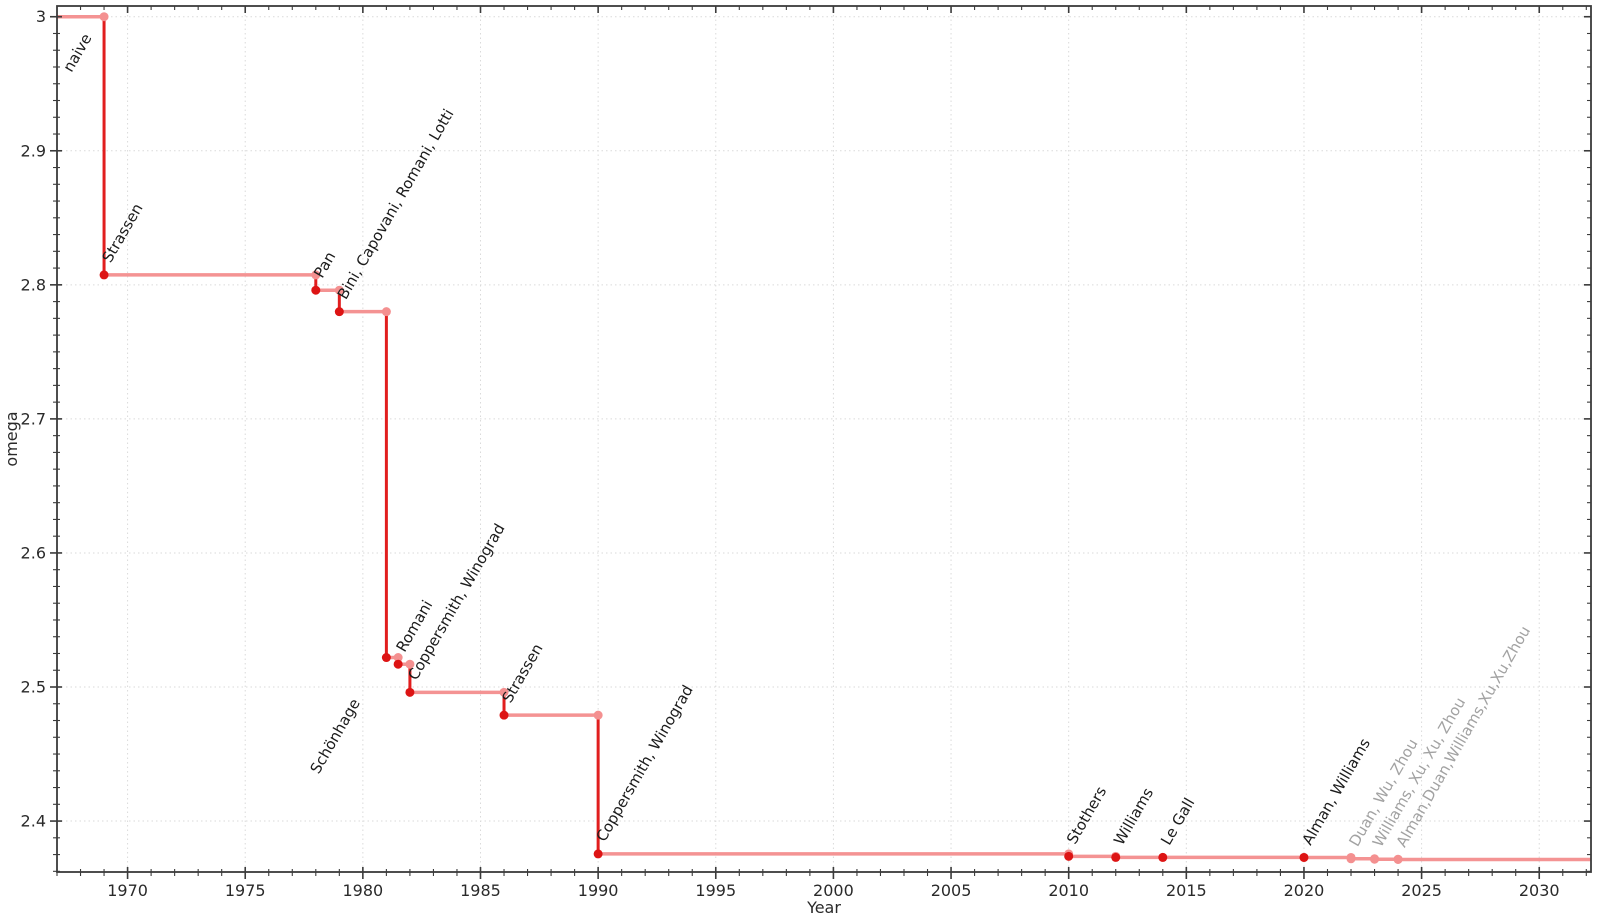  What do you see at coordinates (245, 890) in the screenshot?
I see `x-tick-label: 1975` at bounding box center [245, 890].